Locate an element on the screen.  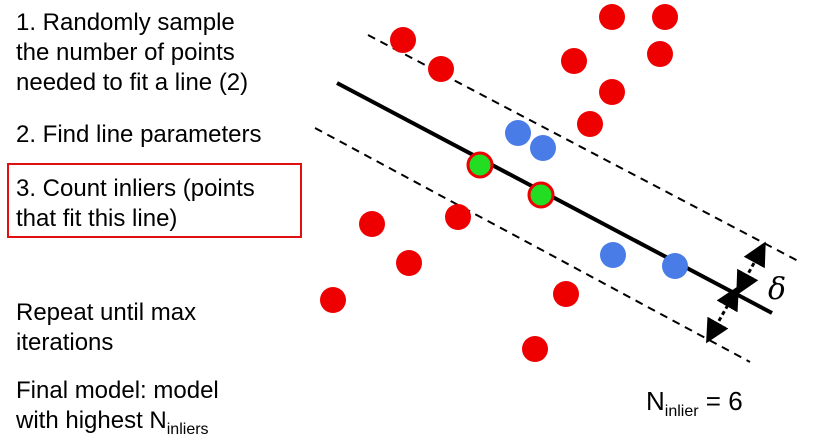
count-suffix: = 6 is located at coordinates (720, 401).